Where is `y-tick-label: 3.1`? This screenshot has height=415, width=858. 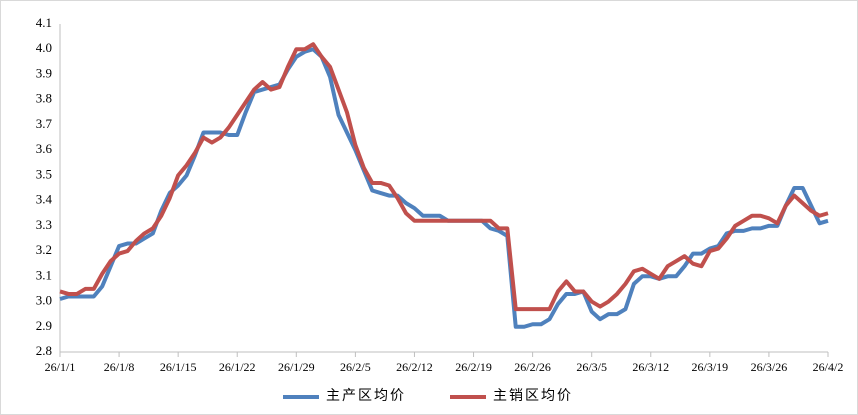
y-tick-label: 3.1 is located at coordinates (44, 274).